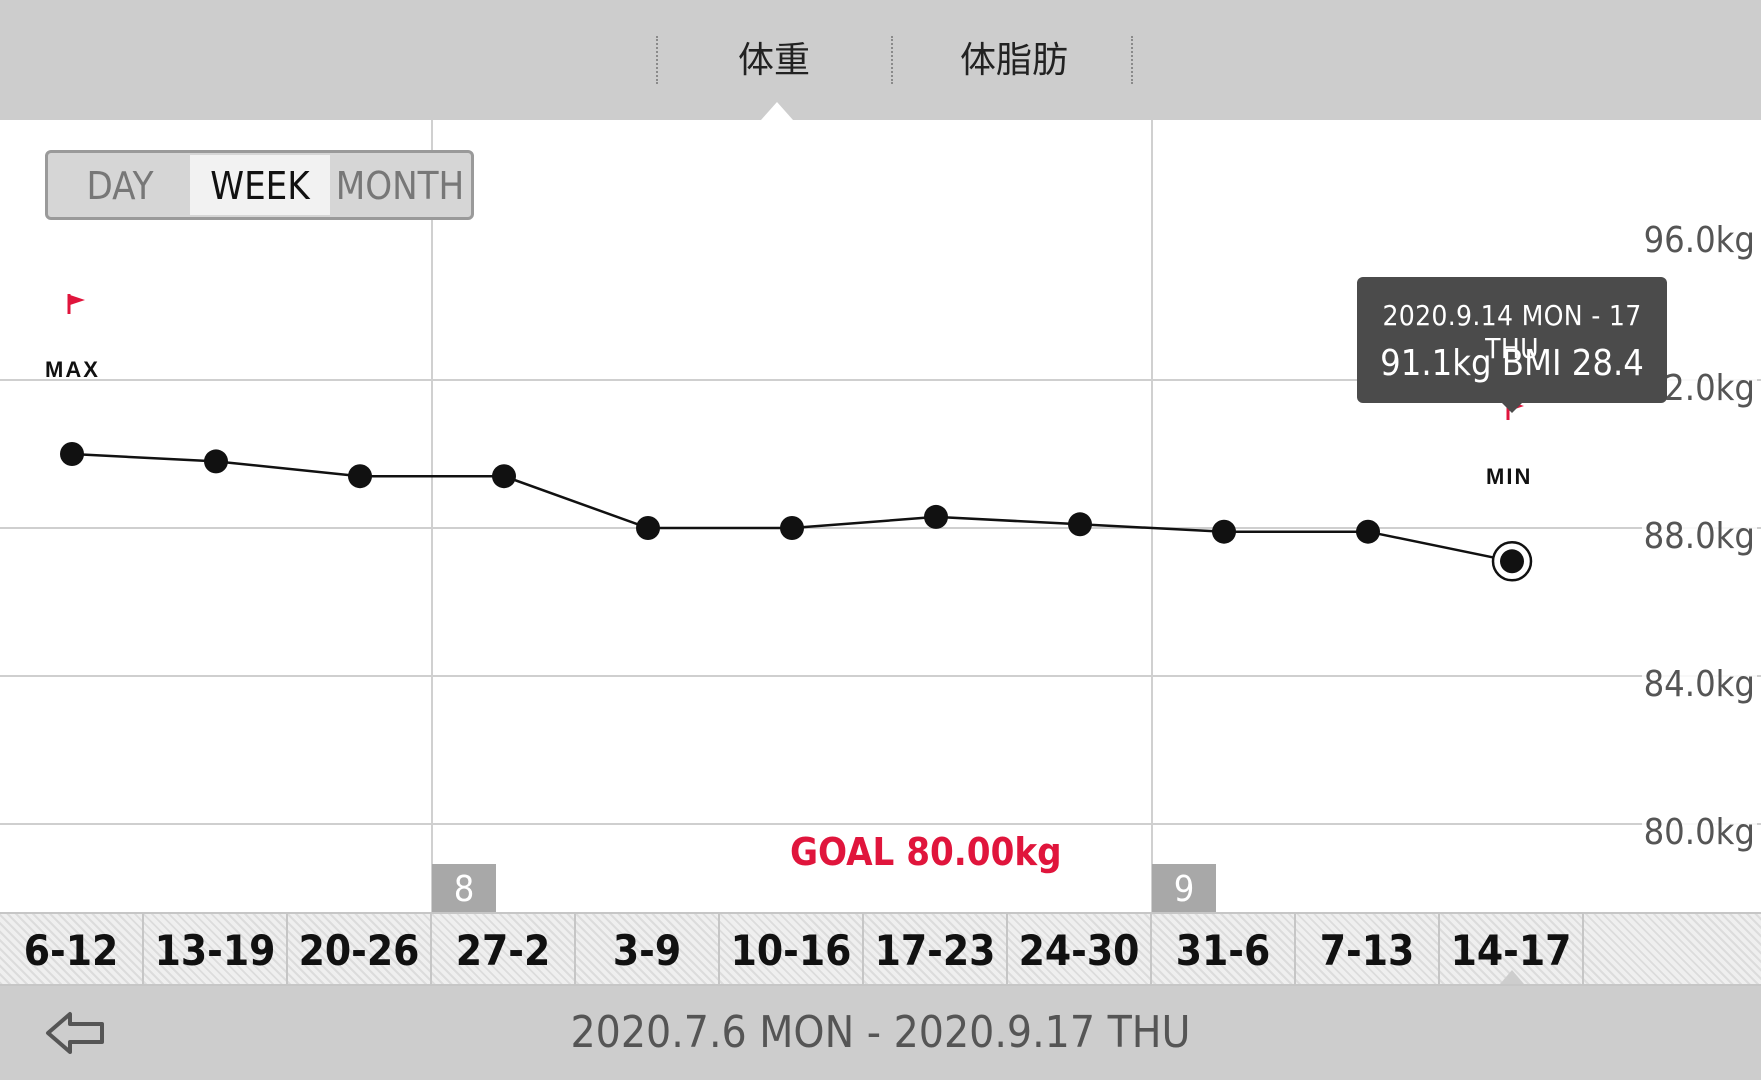 The height and width of the screenshot is (1080, 1761). What do you see at coordinates (464, 889) in the screenshot?
I see `month-marker-aug: 8` at bounding box center [464, 889].